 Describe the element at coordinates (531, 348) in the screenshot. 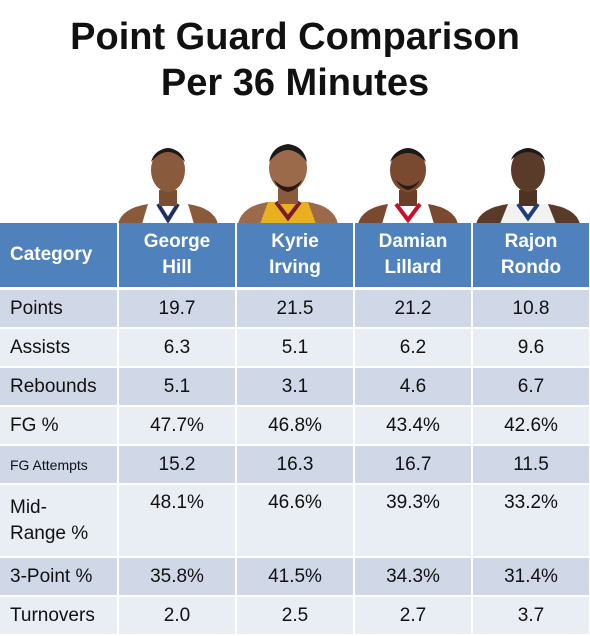

I see `table-cell: 9.6` at that location.